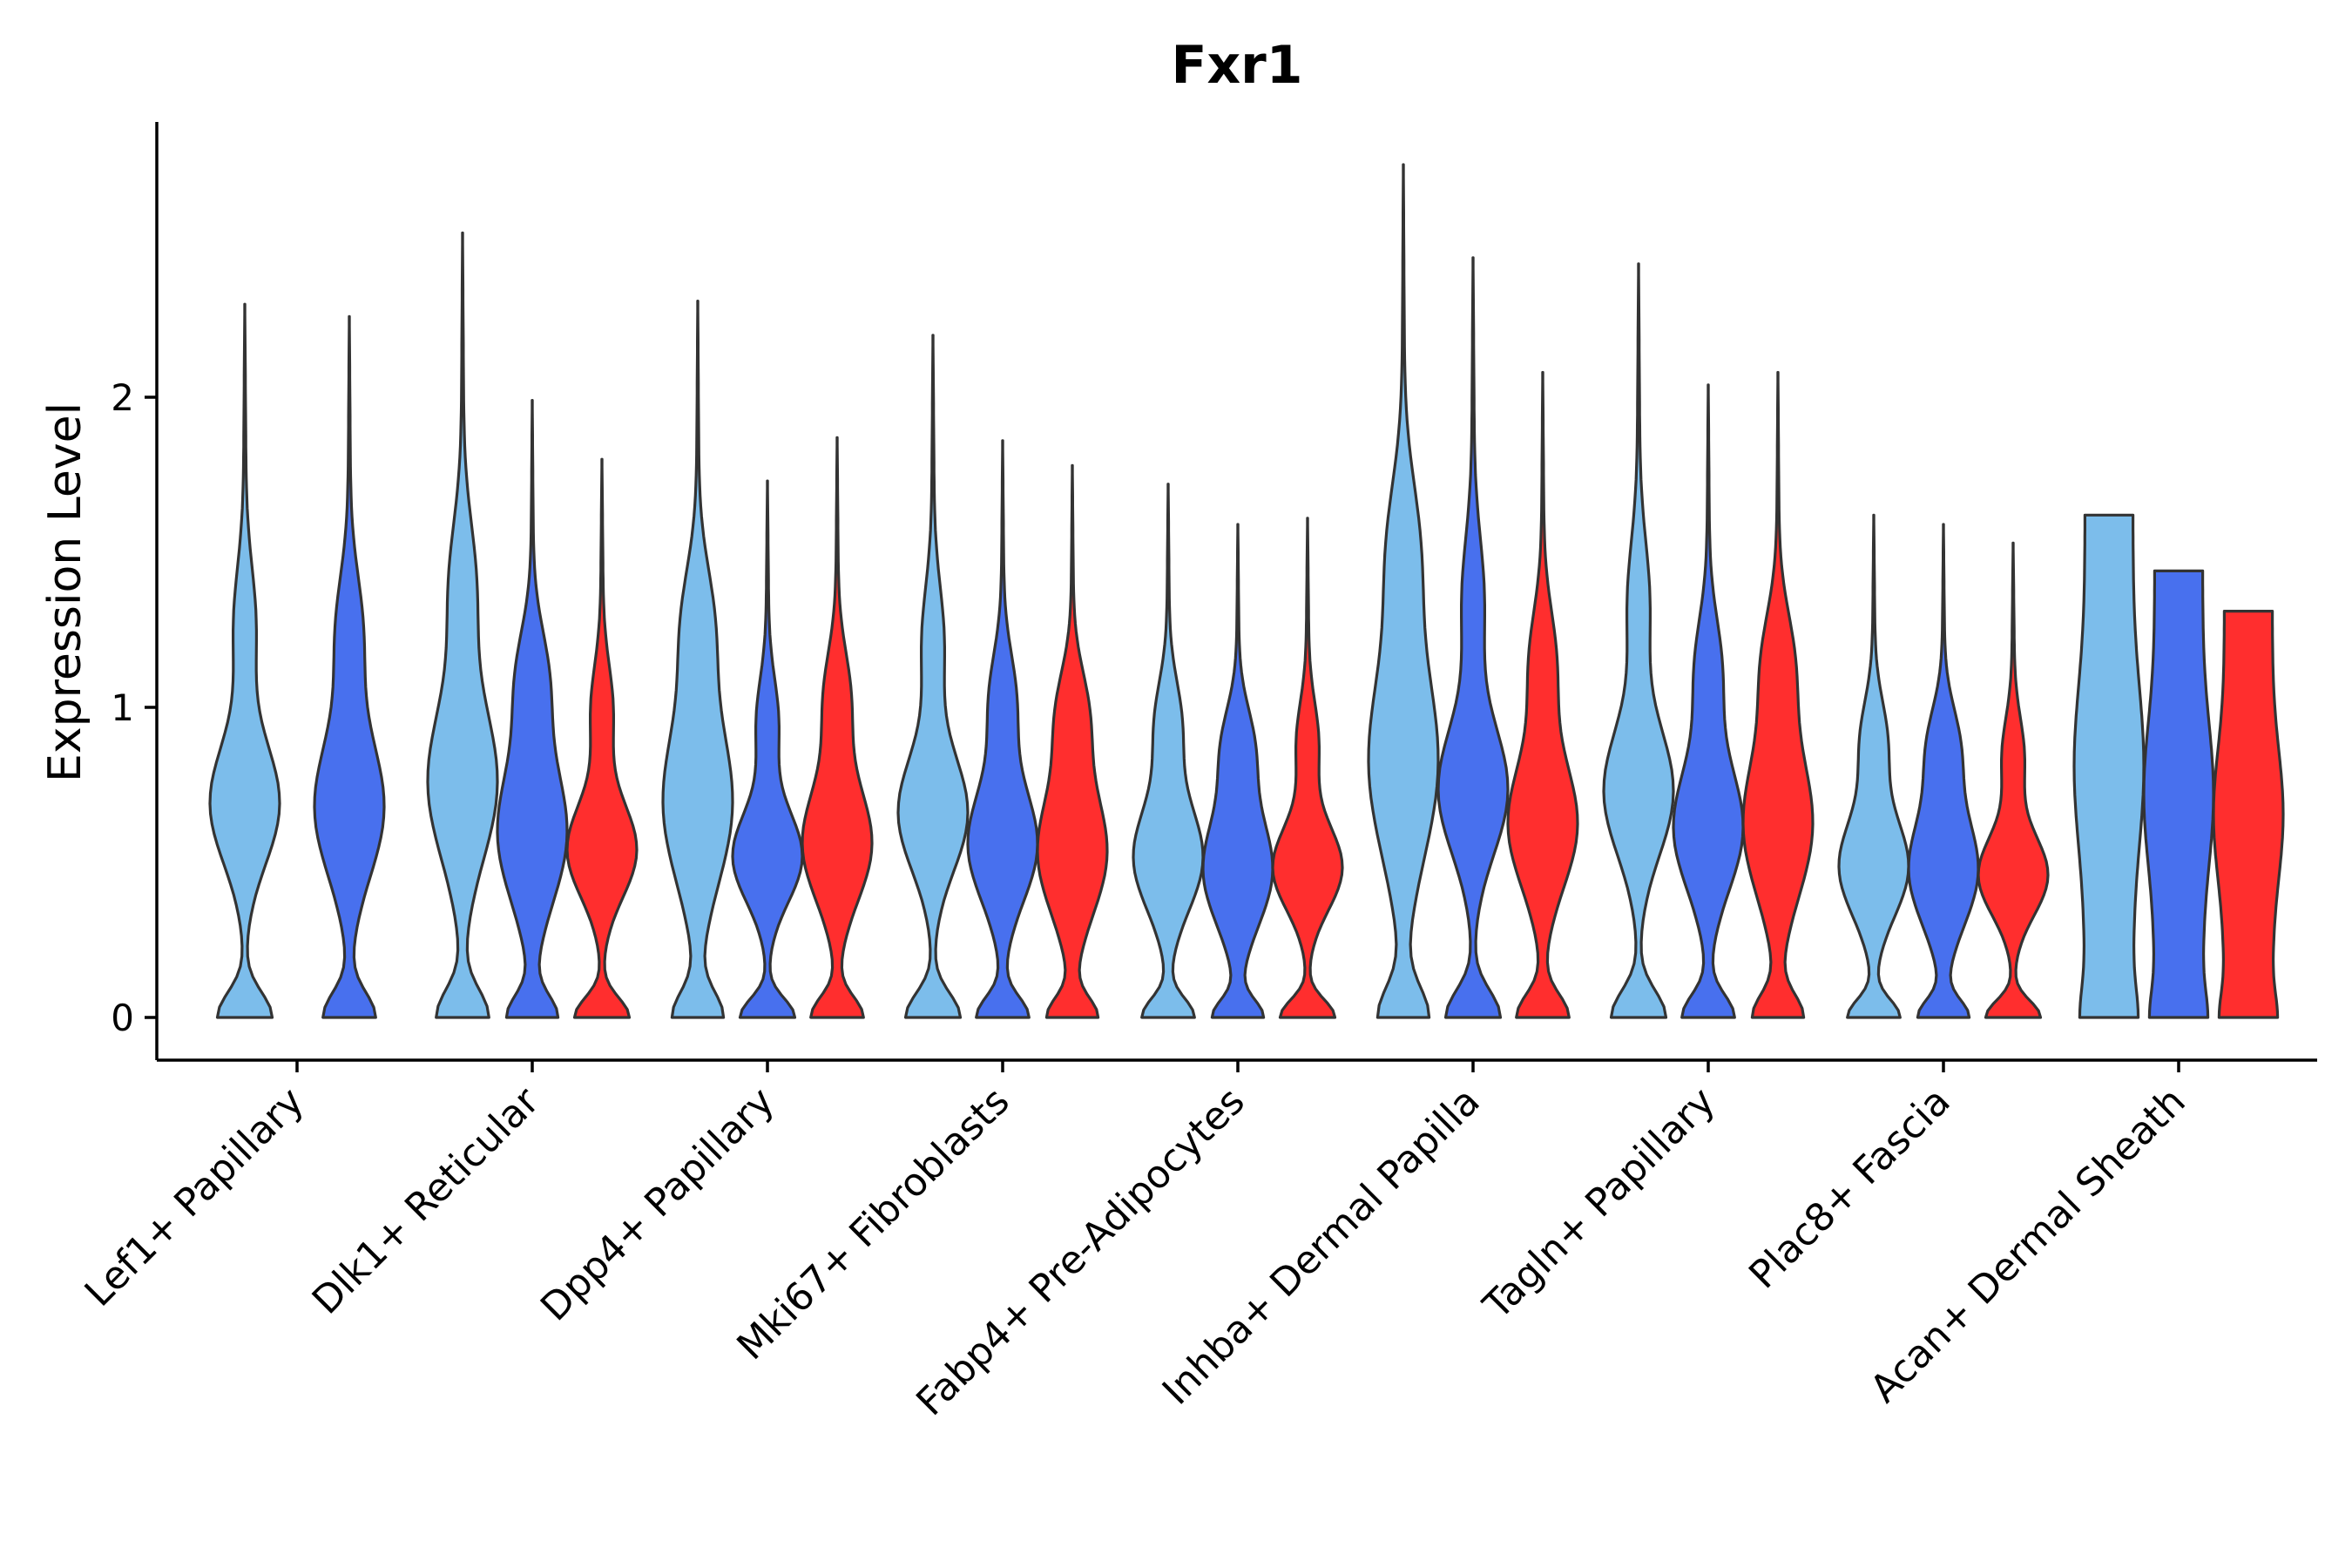 The image size is (2352, 1568). I want to click on x-tick-label: Dlk1+ Reticular, so click(426, 1201).